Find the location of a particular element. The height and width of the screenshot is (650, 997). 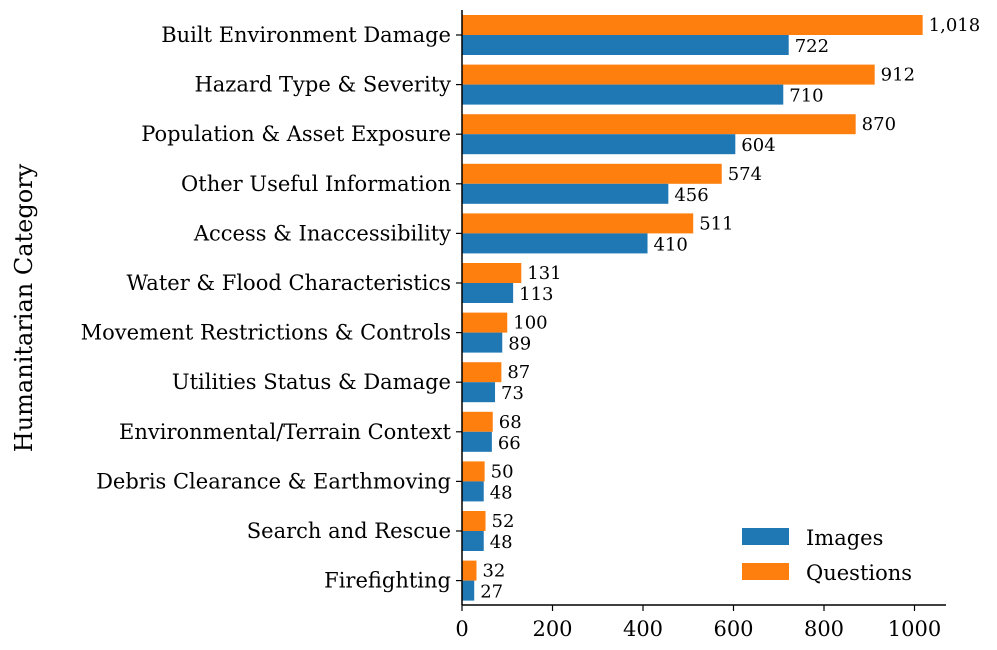

category-label: Built Environment Damage is located at coordinates (306, 35).